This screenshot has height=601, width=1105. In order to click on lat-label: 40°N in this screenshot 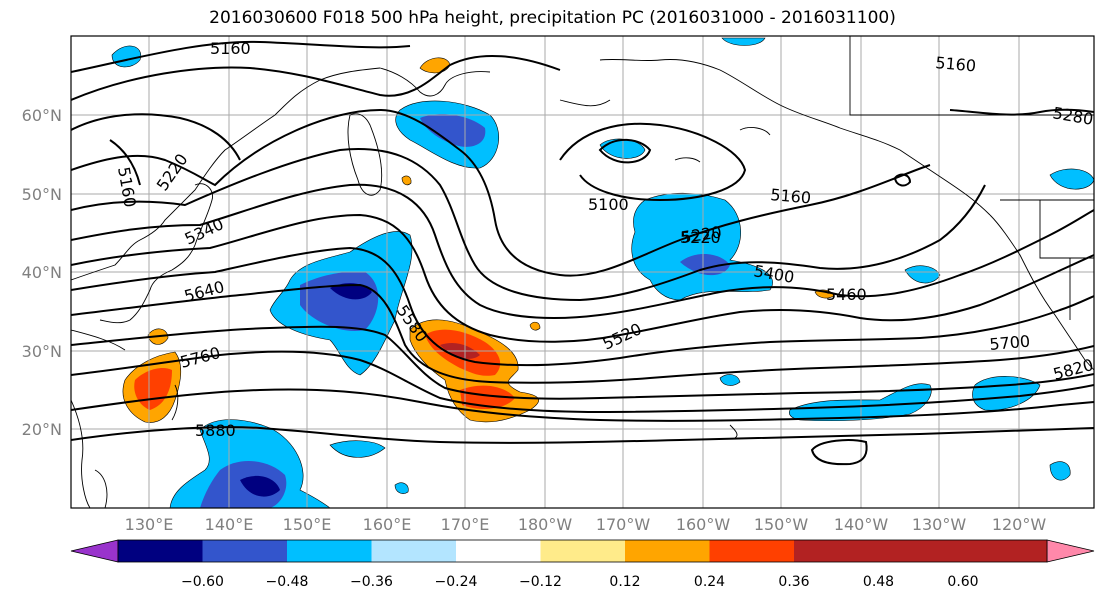, I will do `click(42, 272)`.